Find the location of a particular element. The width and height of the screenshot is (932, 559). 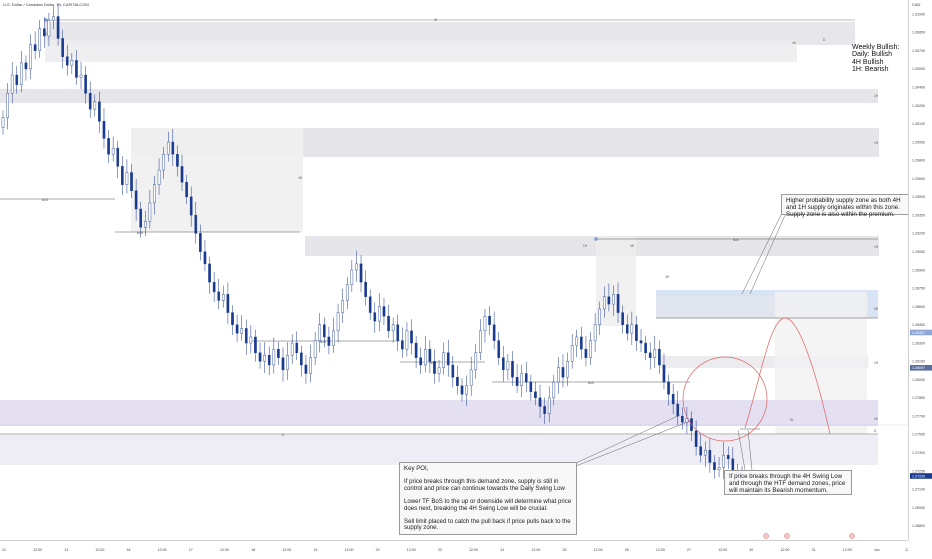

price-tick-label: 1.29500 is located at coordinates (918, 197).